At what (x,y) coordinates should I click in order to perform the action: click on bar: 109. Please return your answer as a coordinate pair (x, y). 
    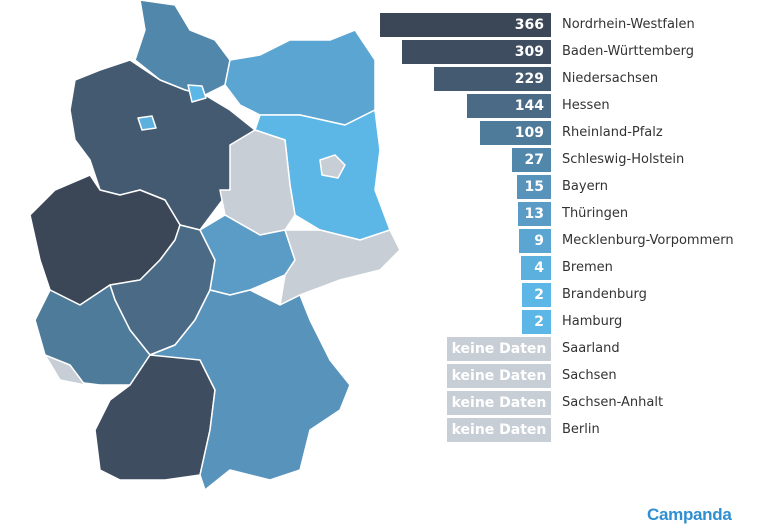
    Looking at the image, I should click on (515, 133).